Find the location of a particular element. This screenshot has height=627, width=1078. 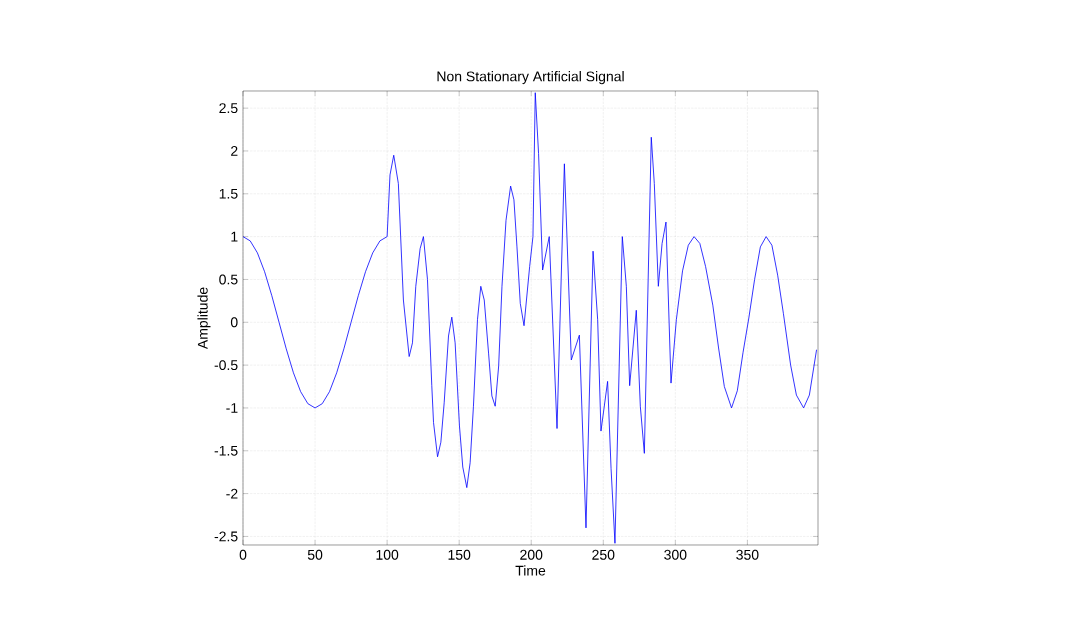

y-tick-label: 0.5 is located at coordinates (228, 279).